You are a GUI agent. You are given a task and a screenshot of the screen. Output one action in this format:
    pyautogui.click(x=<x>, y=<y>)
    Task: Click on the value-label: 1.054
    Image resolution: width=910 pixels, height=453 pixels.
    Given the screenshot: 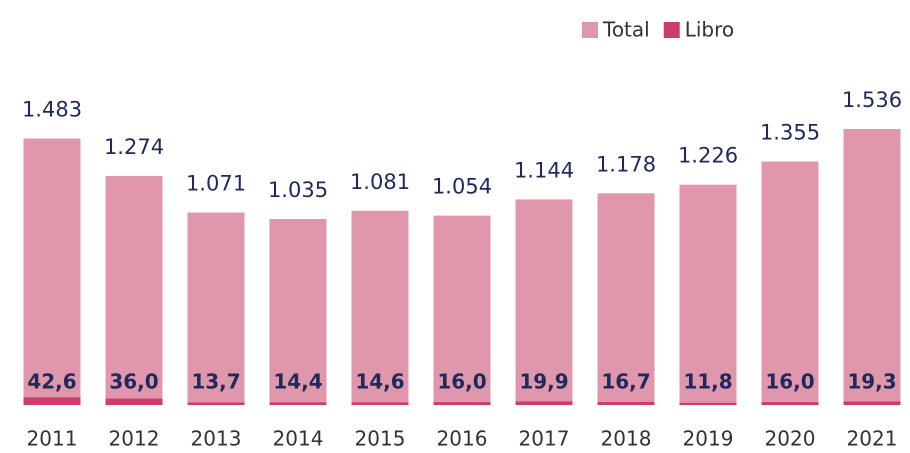 What is the action you would take?
    pyautogui.click(x=462, y=187)
    